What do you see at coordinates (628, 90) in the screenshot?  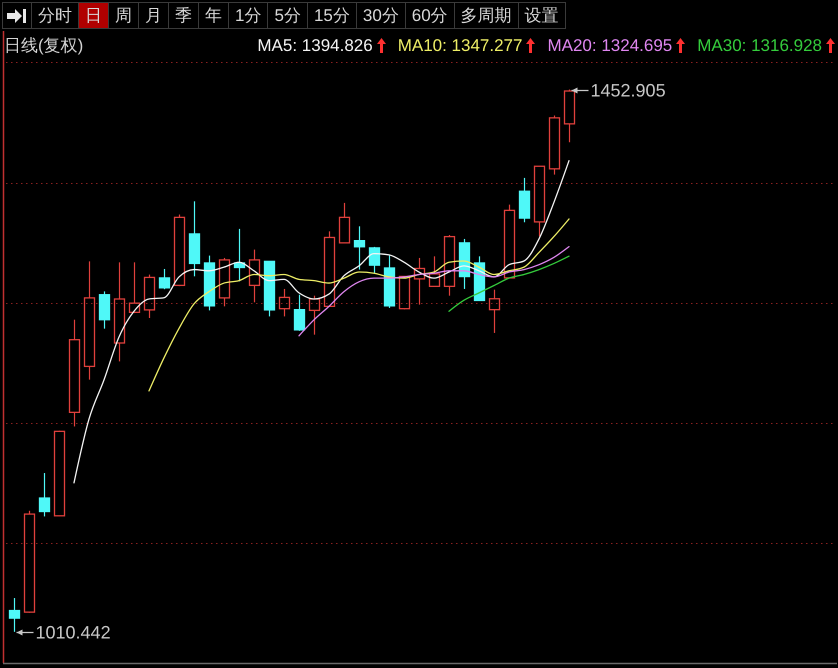 I see `text: 1452.905` at bounding box center [628, 90].